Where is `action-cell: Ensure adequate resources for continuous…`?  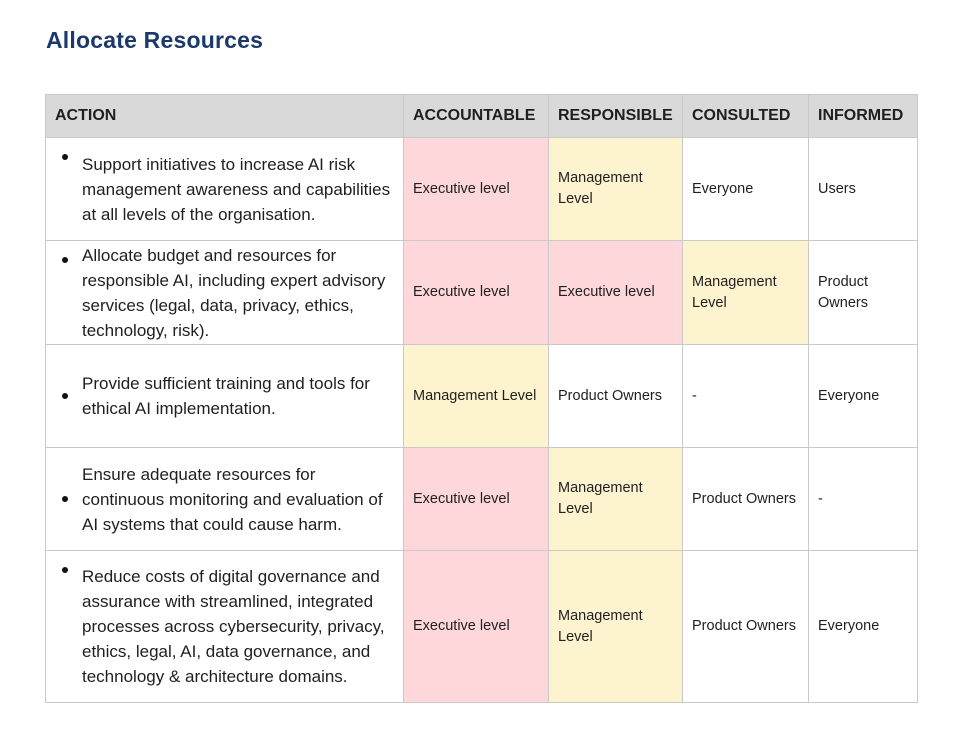
action-cell: Ensure adequate resources for continuous… is located at coordinates (224, 499).